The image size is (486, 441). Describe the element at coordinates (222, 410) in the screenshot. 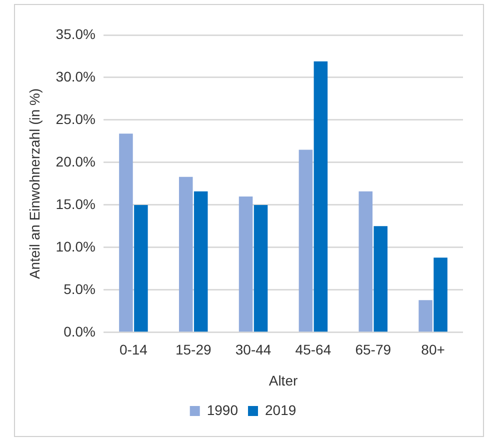

I see `legend-label: 1990` at that location.